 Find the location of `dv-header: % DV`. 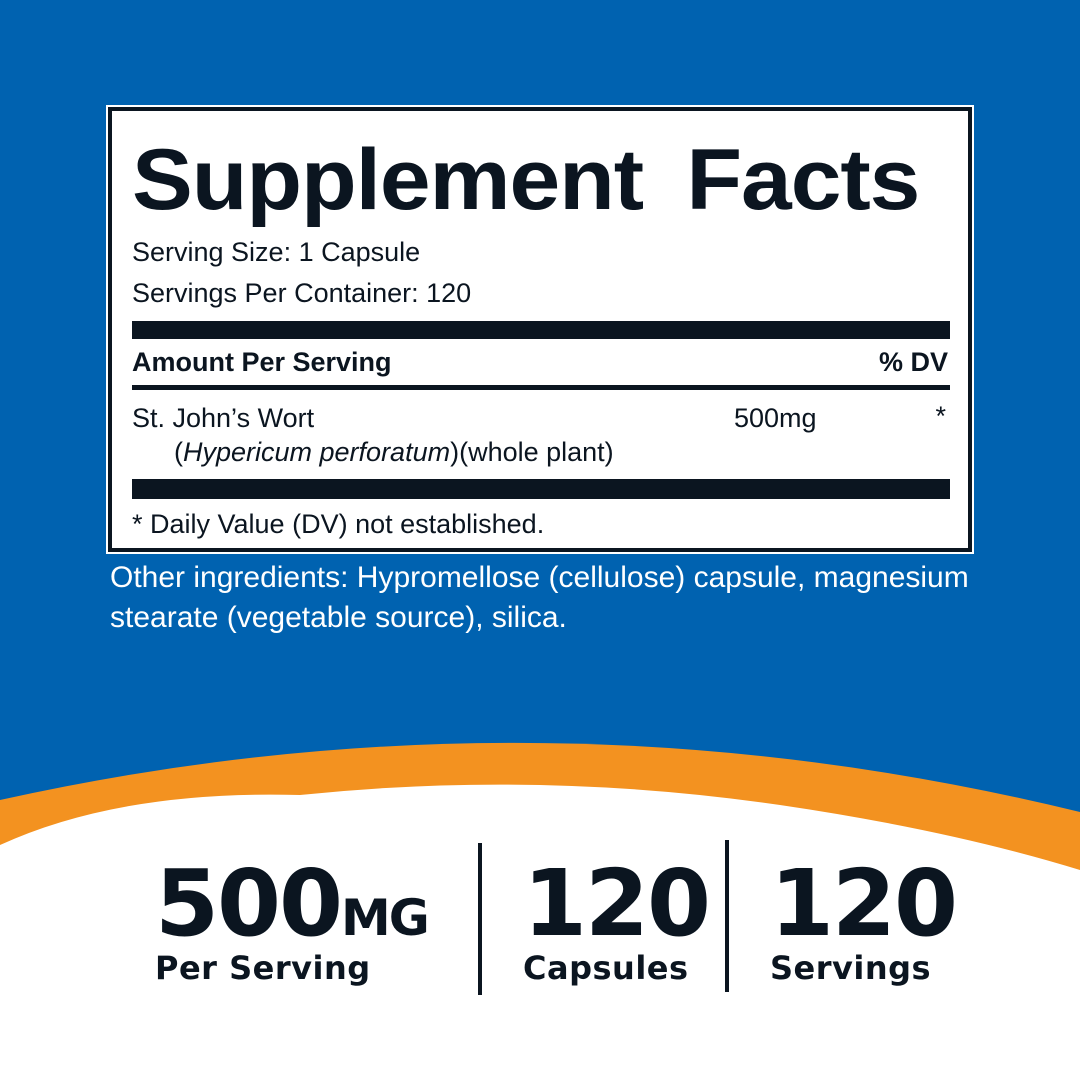

dv-header: % DV is located at coordinates (913, 362).